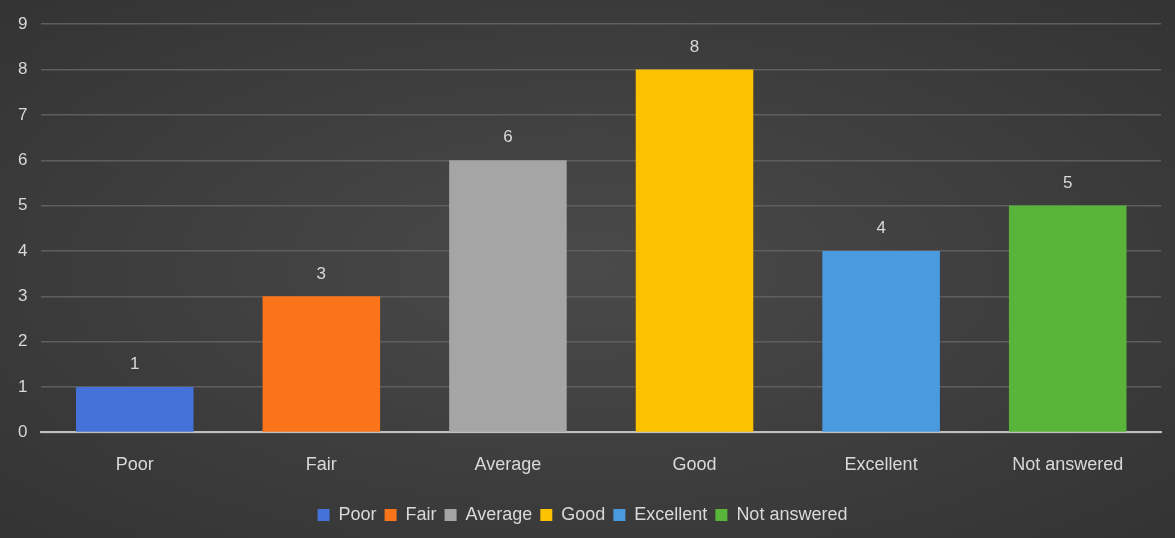 Image resolution: width=1175 pixels, height=538 pixels. What do you see at coordinates (22, 23) in the screenshot?
I see `y-tick-label: 9` at bounding box center [22, 23].